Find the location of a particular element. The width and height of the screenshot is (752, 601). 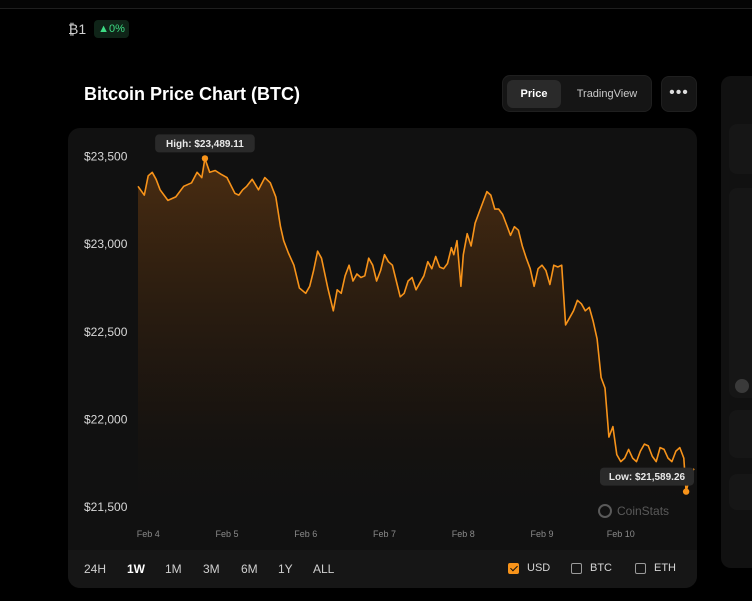

range-3m: 3M is located at coordinates (211, 569).